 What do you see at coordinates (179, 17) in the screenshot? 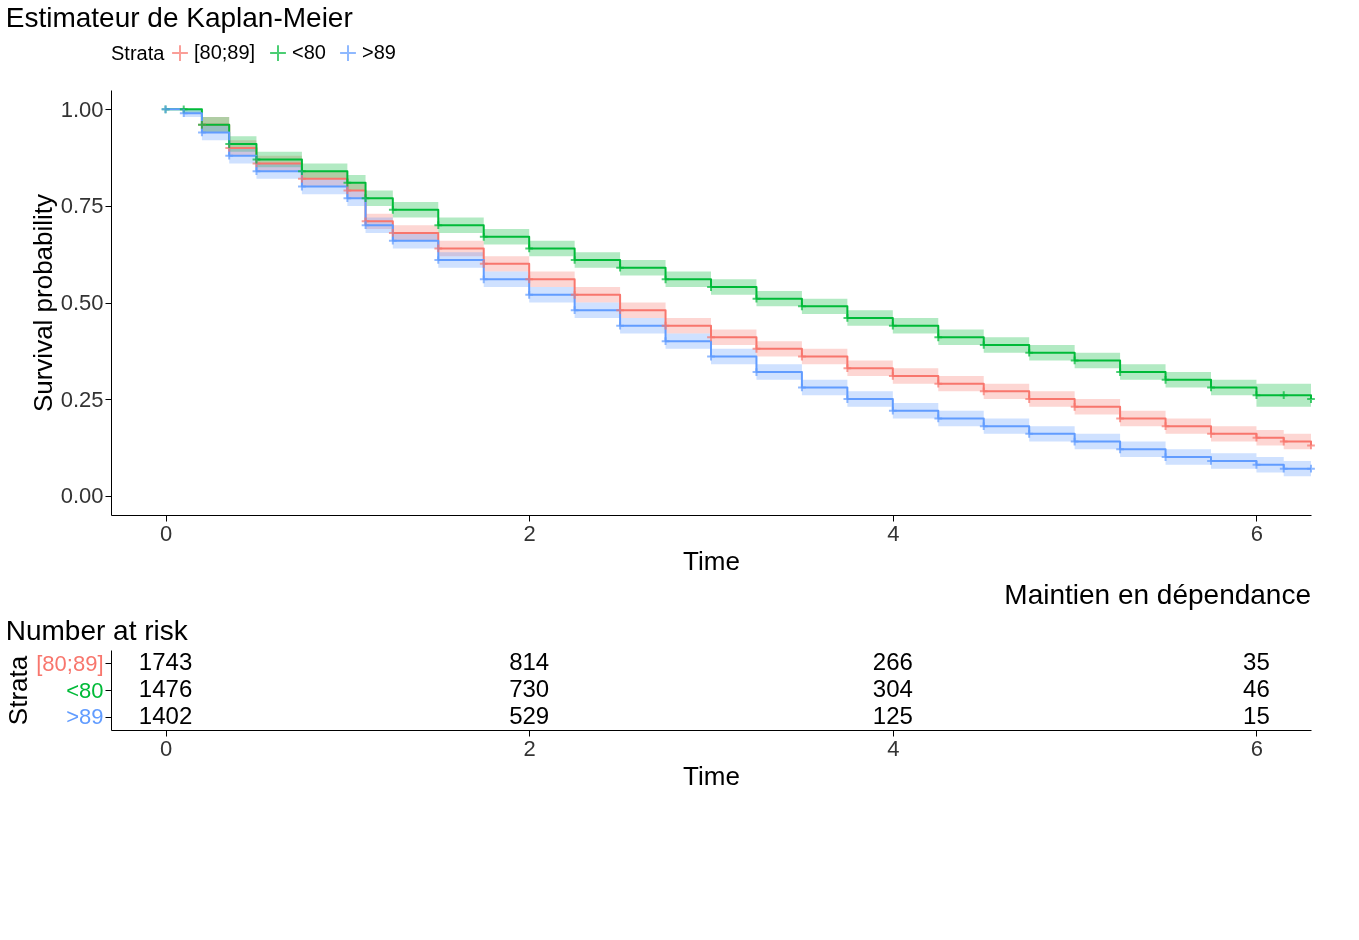
I see `chart-title: Estimateur de Kaplan-Meier` at bounding box center [179, 17].